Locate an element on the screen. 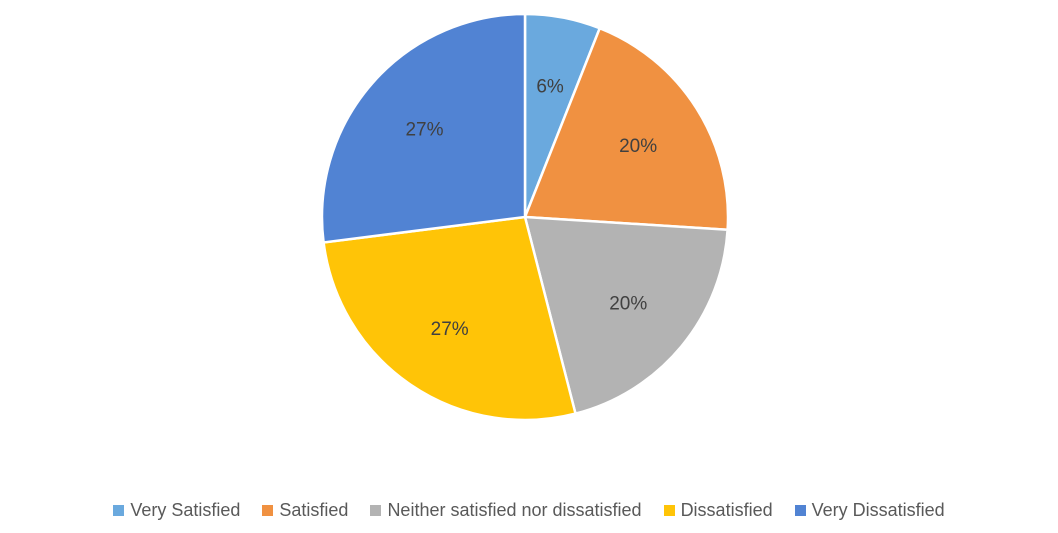 This screenshot has width=1058, height=533. legend-item-satisfied: Satisfied is located at coordinates (305, 510).